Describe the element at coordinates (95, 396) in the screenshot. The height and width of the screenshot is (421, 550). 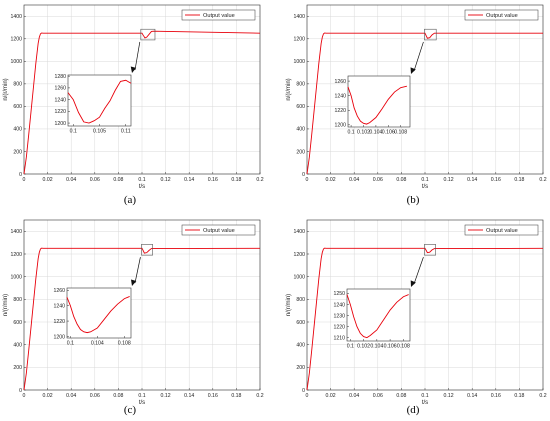
I see `x-tick-label: 0.06` at that location.